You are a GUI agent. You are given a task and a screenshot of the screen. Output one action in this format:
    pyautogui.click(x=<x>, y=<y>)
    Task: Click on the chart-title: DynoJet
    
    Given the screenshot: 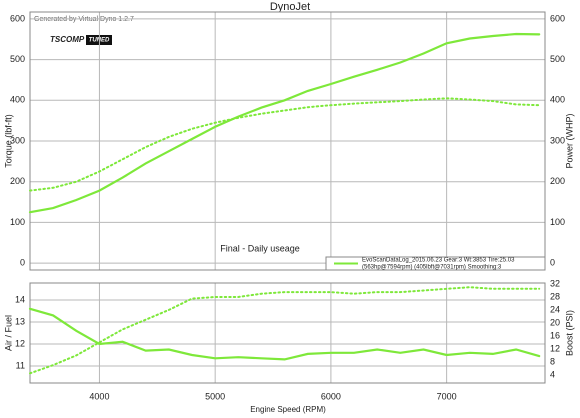 What is the action you would take?
    pyautogui.click(x=290, y=7)
    